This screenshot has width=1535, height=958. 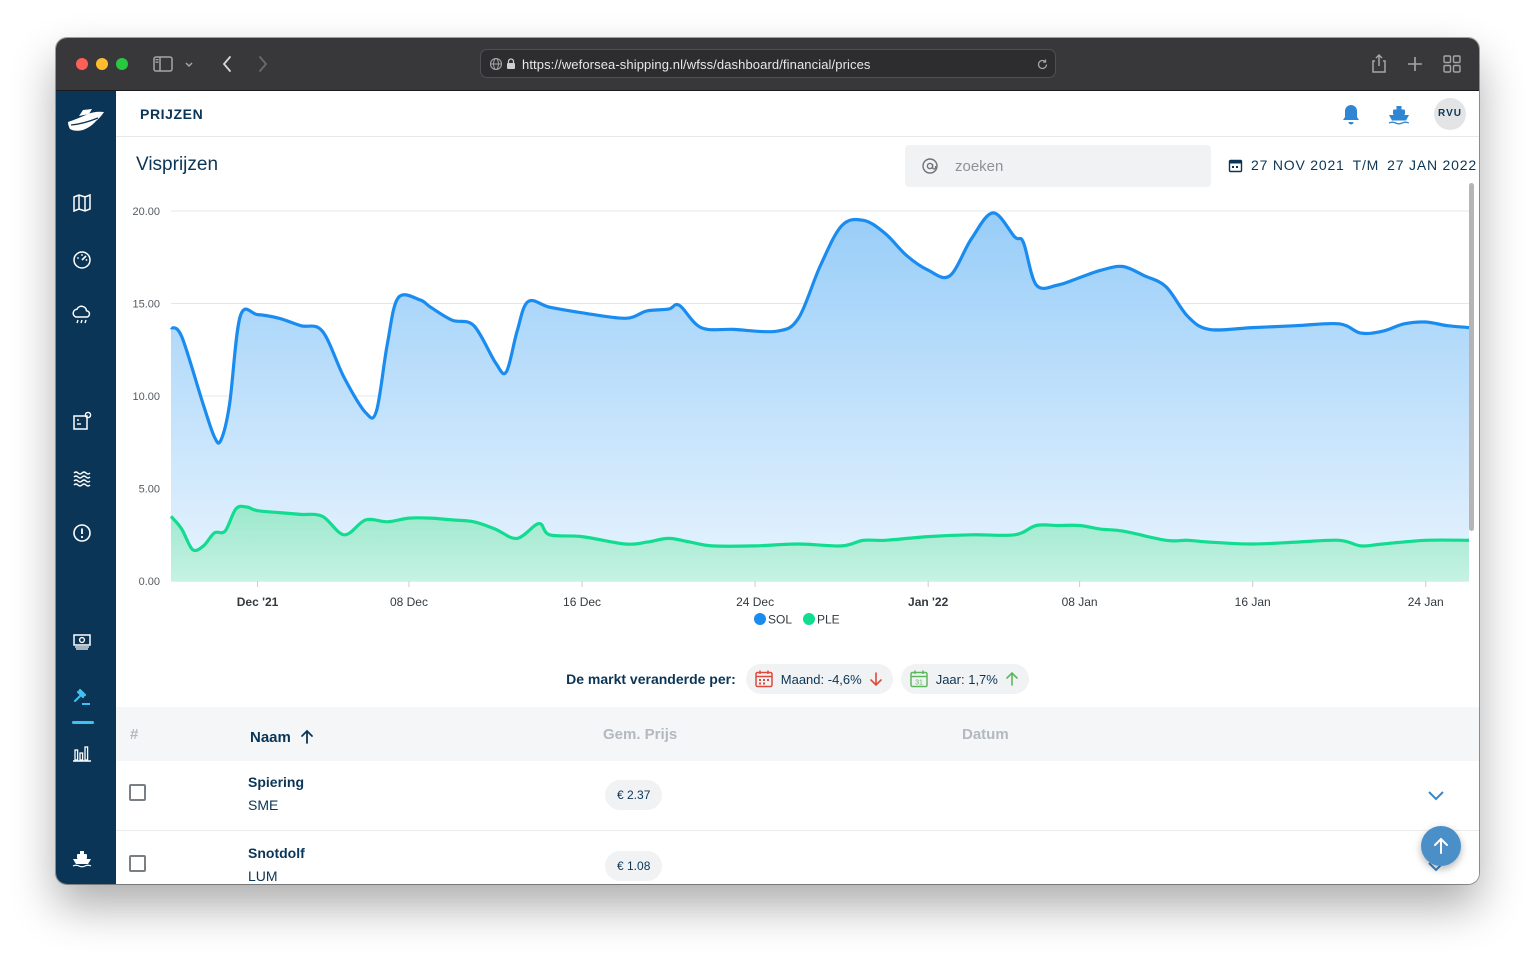 What do you see at coordinates (276, 853) in the screenshot?
I see `fish-name: Snotdolf` at bounding box center [276, 853].